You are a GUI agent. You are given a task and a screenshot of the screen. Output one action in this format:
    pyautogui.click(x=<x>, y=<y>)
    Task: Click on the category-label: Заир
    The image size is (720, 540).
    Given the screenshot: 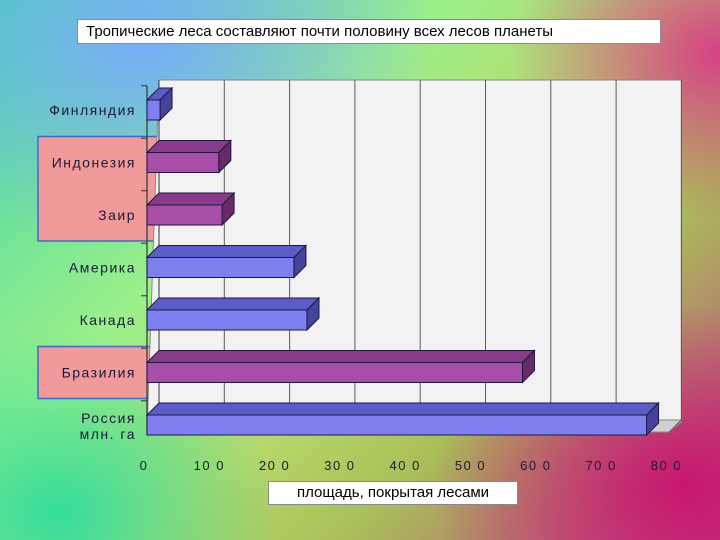 What is the action you would take?
    pyautogui.click(x=117, y=215)
    